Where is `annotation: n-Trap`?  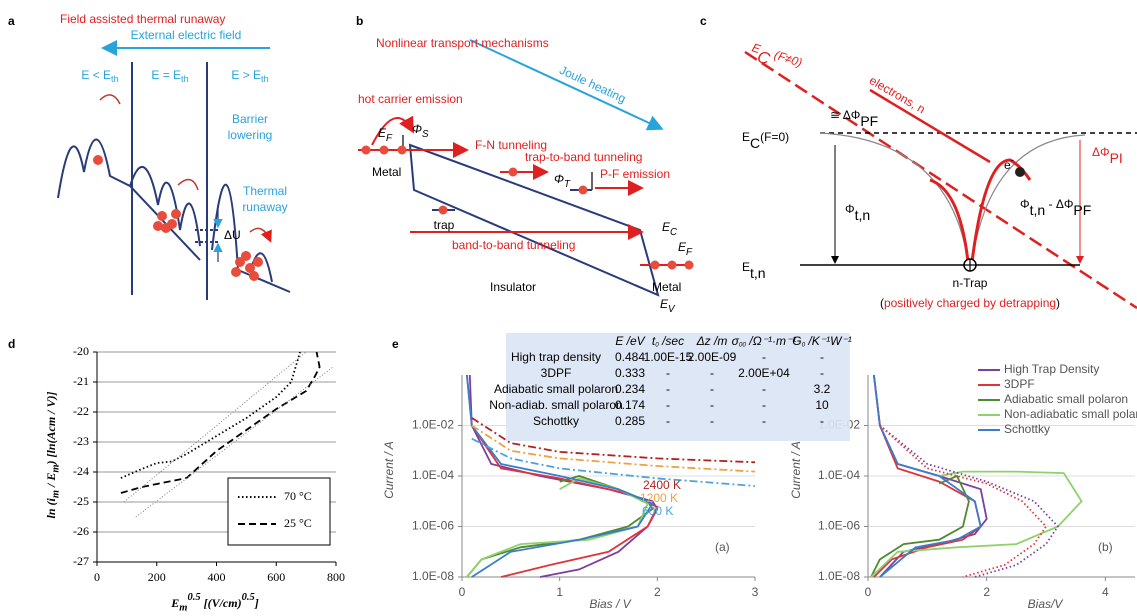
annotation: n-Trap is located at coordinates (970, 283).